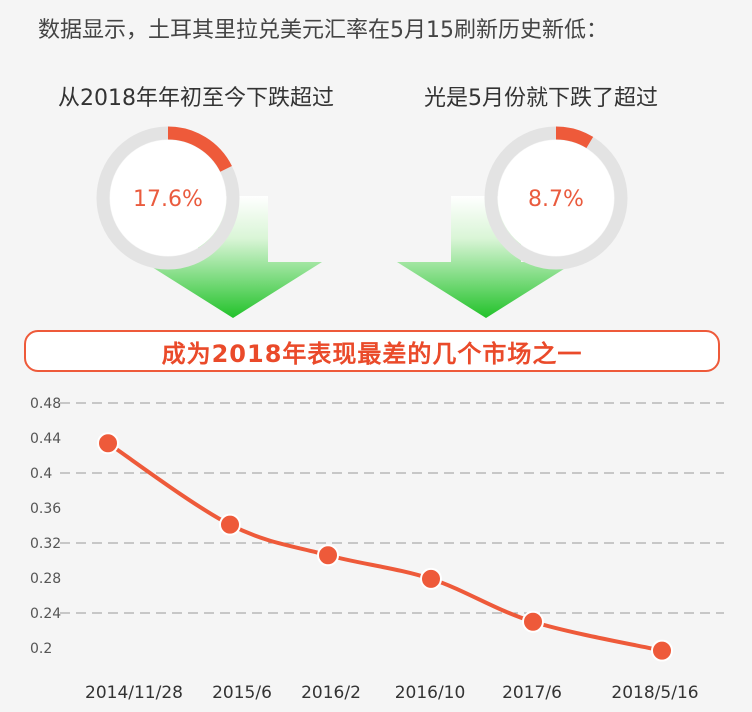 The width and height of the screenshot is (752, 712). I want to click on x-tick-label: 2016/2, so click(331, 693).